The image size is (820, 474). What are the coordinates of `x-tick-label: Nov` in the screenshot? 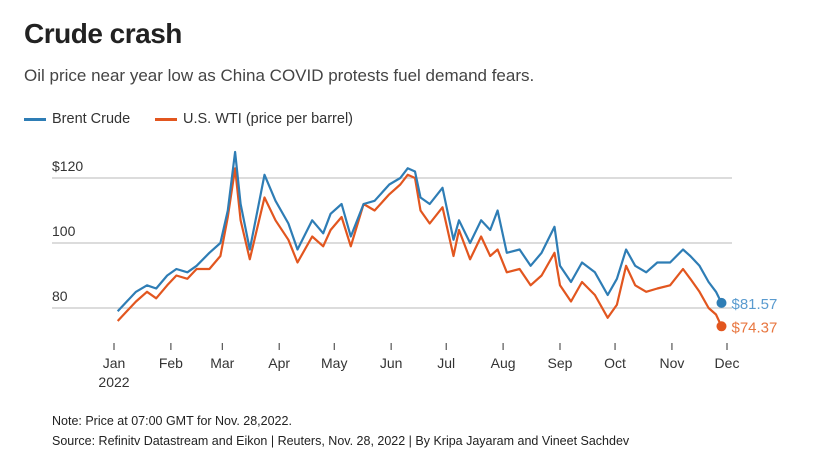 It's located at (671, 363).